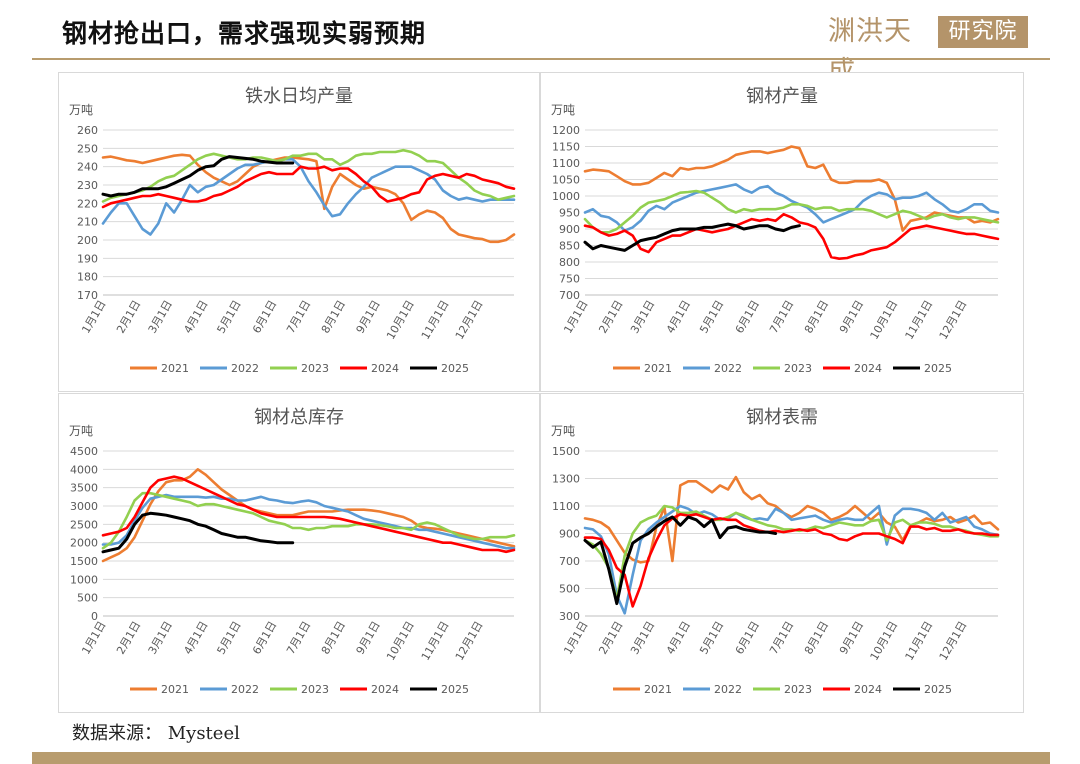  I want to click on chart-3-x-tick-label: 2月1日, so click(610, 638).